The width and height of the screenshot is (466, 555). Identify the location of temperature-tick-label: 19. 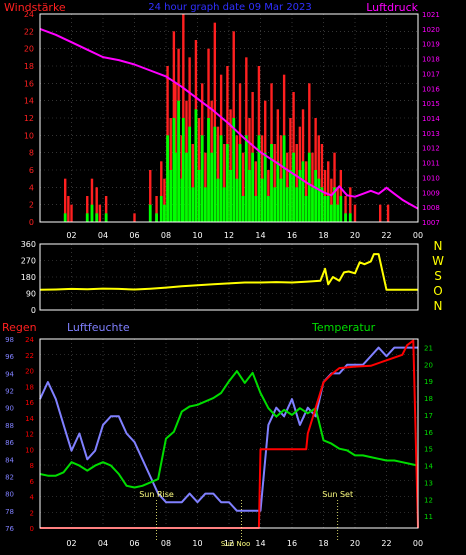
(428, 382).